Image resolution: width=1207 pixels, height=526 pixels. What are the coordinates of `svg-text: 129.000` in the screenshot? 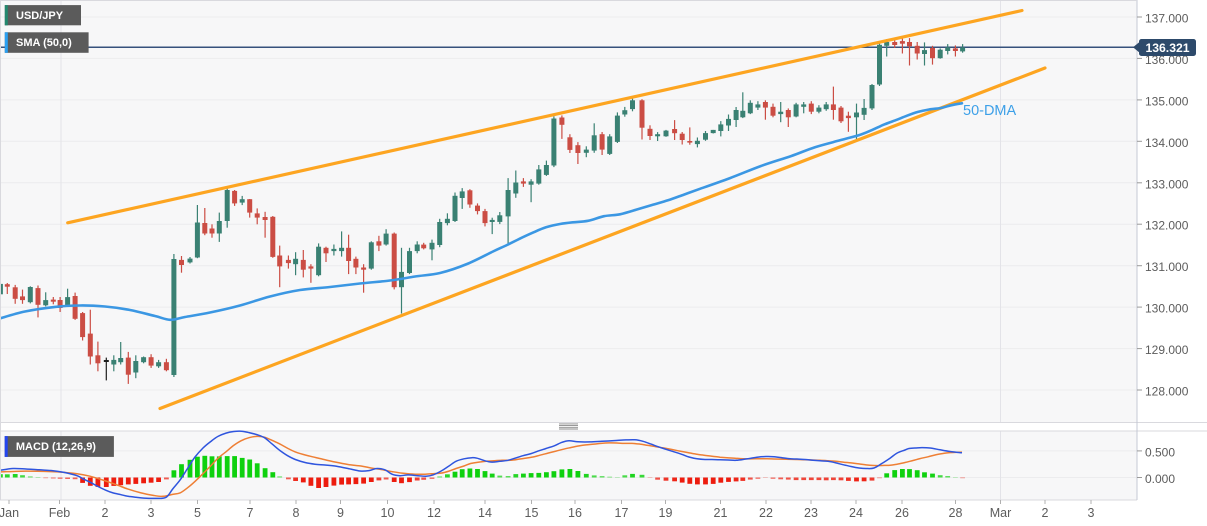 It's located at (1167, 350).